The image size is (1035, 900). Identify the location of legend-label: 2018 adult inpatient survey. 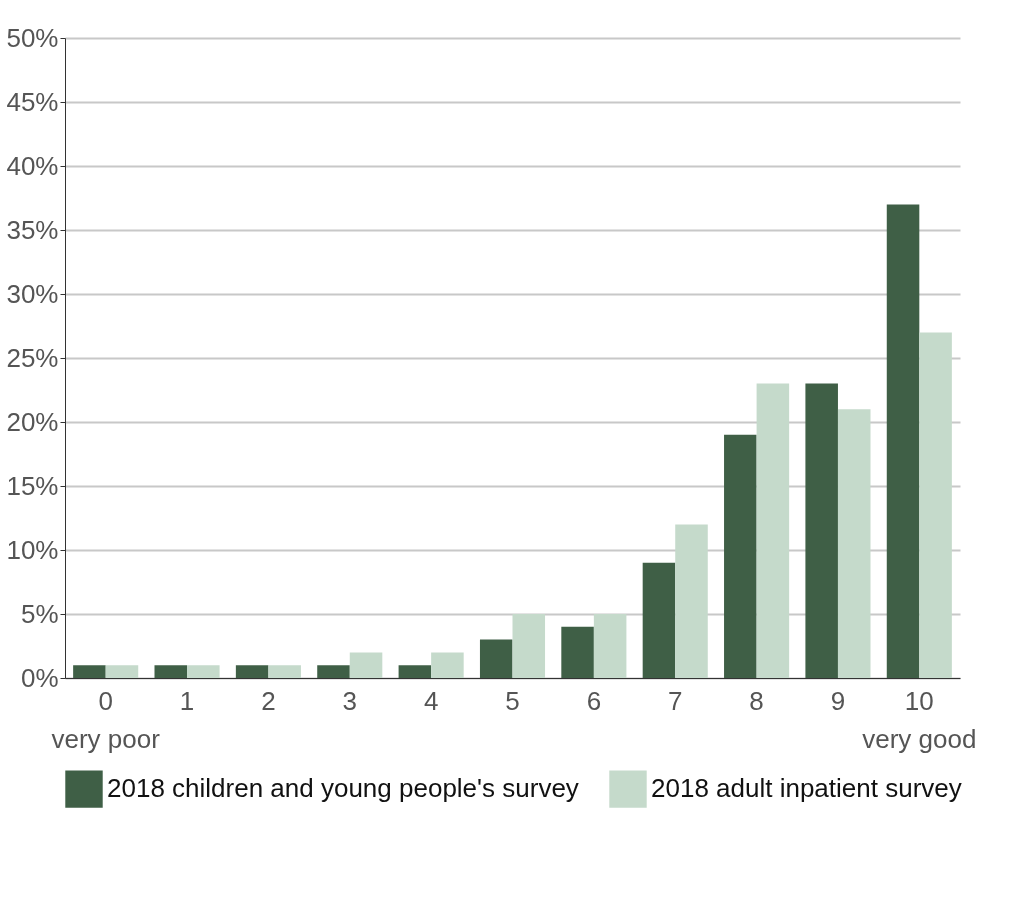
(806, 788).